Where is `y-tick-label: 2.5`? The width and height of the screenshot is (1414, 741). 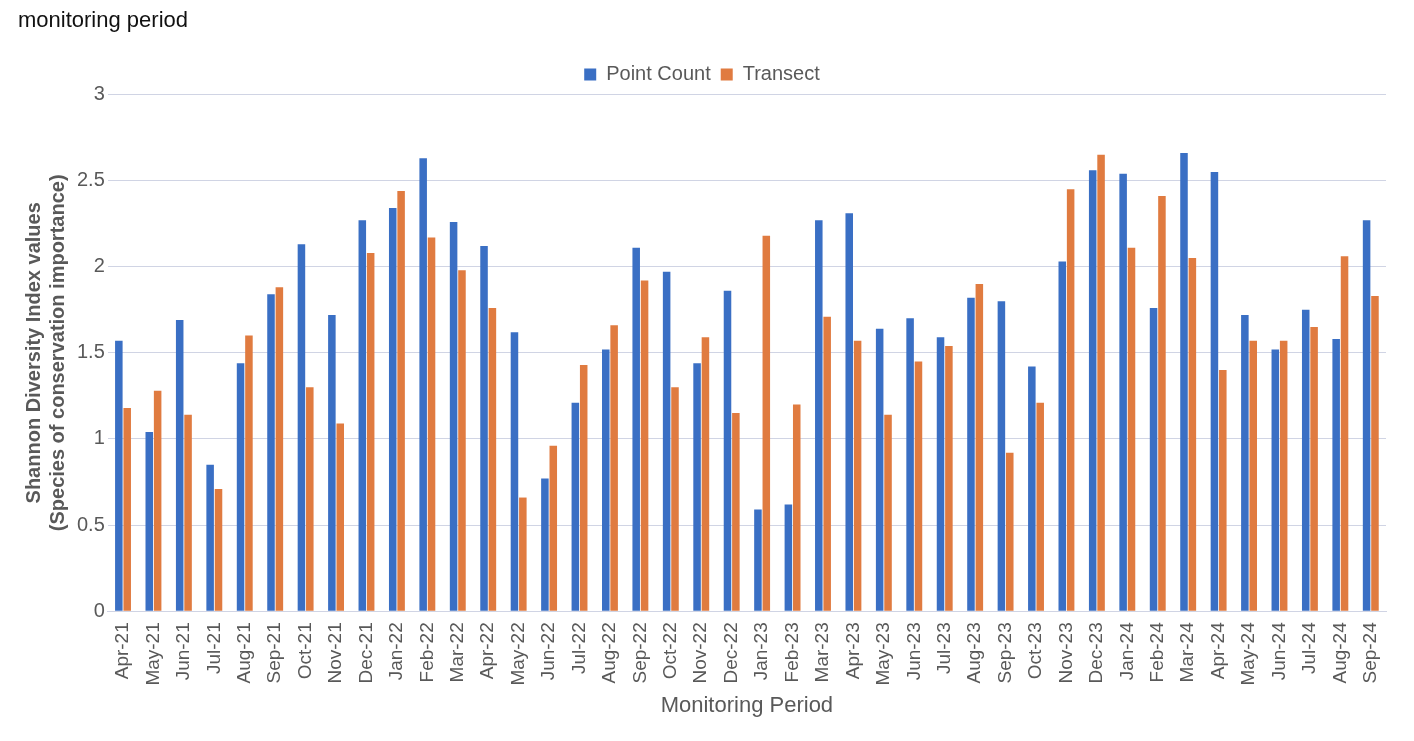 y-tick-label: 2.5 is located at coordinates (90, 179).